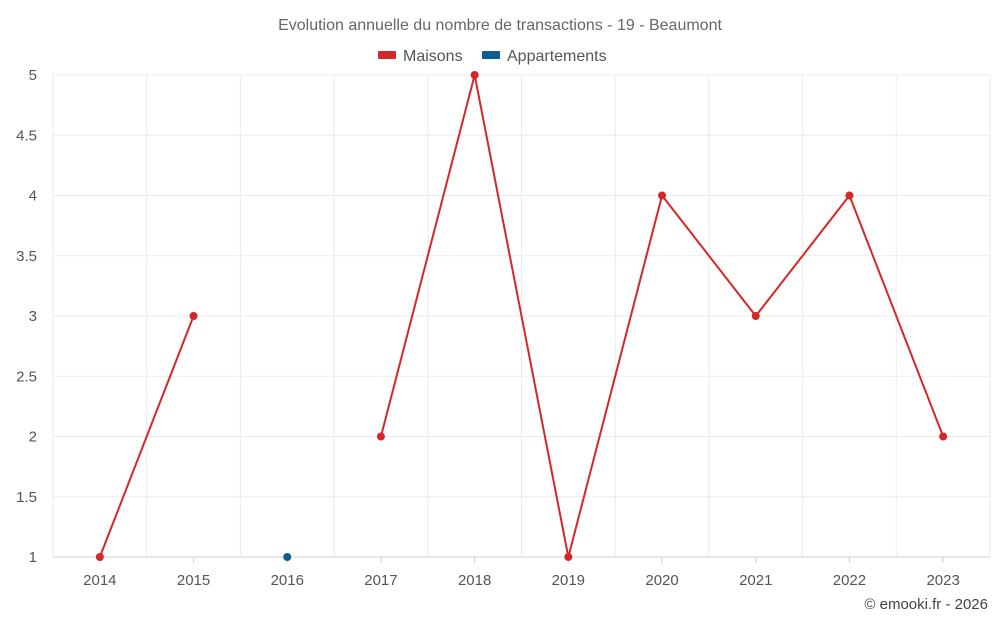  I want to click on x-axis: 2014 2015 2016 2017 2018 2019 2020 2021 2022 2023, so click(521, 573).